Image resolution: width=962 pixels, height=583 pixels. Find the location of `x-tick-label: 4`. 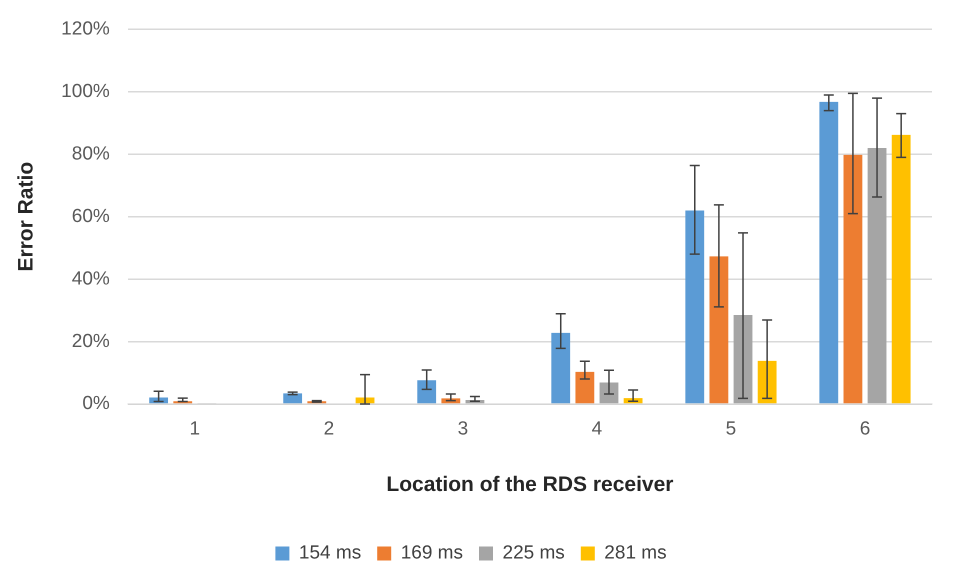

x-tick-label: 4 is located at coordinates (597, 429).